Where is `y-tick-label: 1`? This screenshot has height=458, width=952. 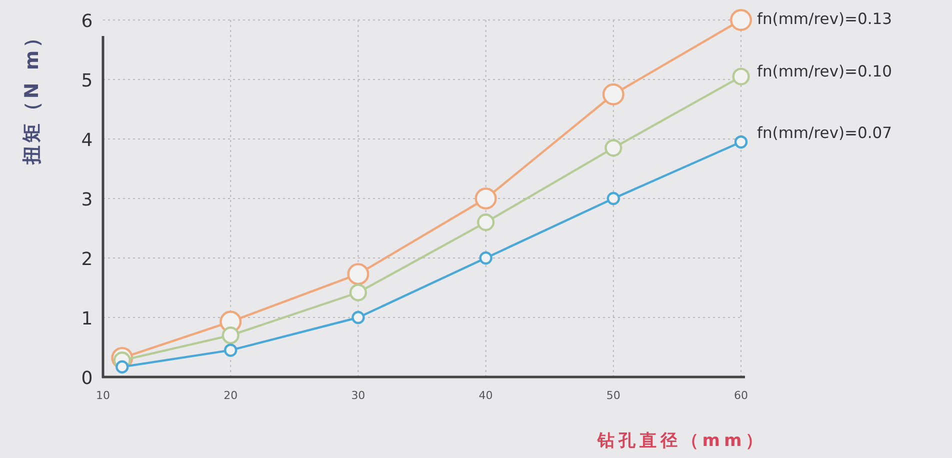
y-tick-label: 1 is located at coordinates (87, 319).